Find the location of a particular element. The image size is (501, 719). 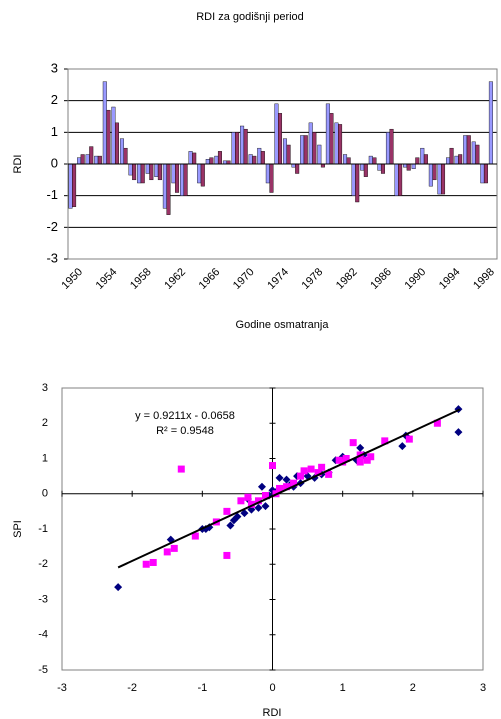

y-axis-title: RDI is located at coordinates (18, 164).